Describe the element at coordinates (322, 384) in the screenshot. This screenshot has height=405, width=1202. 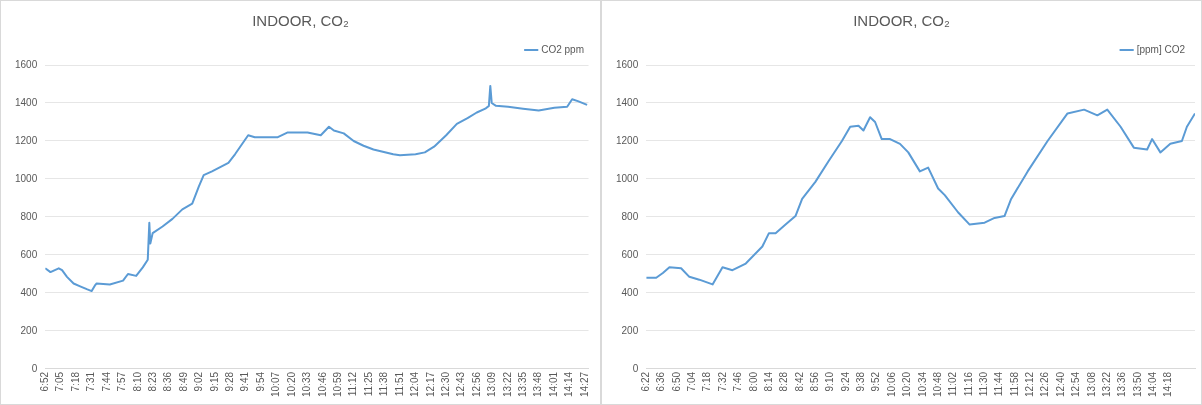
I see `x-tick-label: 10:46` at that location.